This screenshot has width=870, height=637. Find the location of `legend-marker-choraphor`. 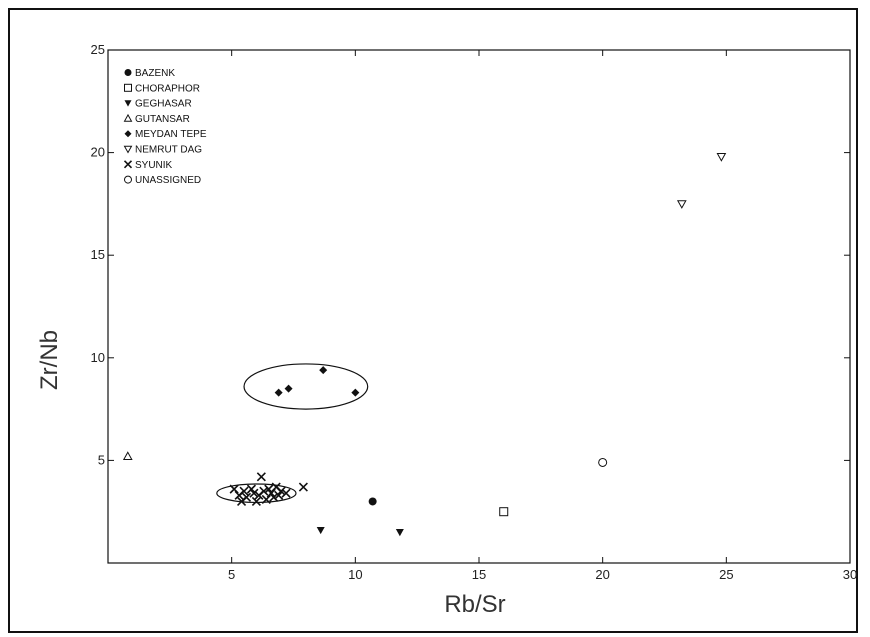

legend-marker-choraphor is located at coordinates (128, 87).